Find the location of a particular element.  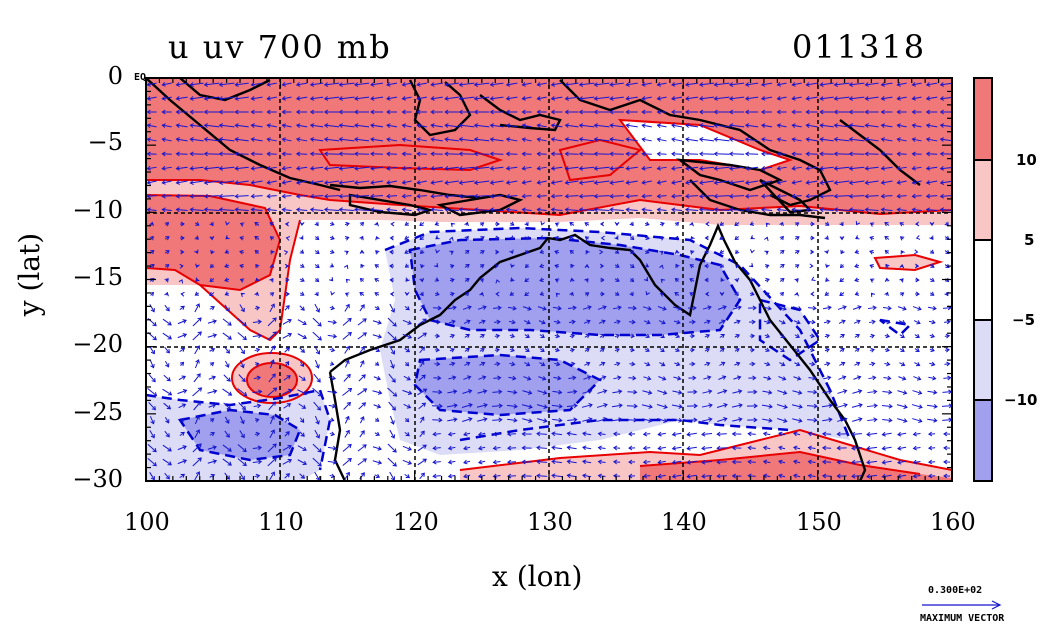

colorbar-label-neg10: −10 is located at coordinates (1021, 400).